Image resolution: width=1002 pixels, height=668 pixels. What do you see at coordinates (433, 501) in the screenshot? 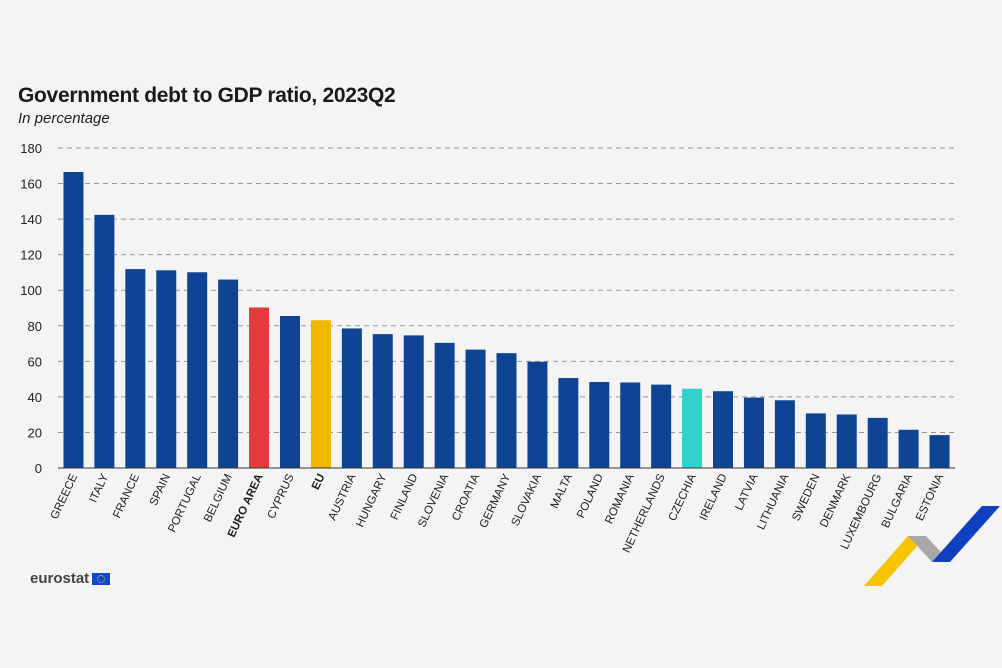
I see `x-tick-label: SLOVENIA` at bounding box center [433, 501].